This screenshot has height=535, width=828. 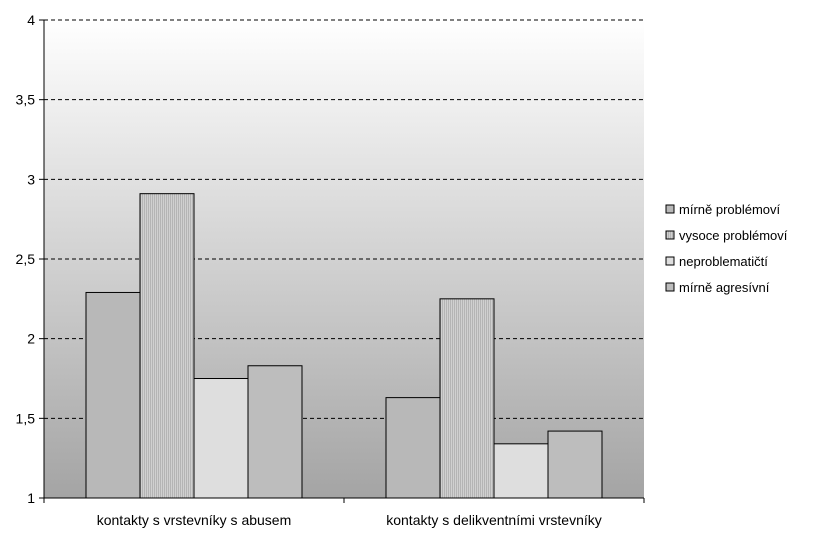 What do you see at coordinates (724, 287) in the screenshot?
I see `legend-label: mírně agresívní` at bounding box center [724, 287].